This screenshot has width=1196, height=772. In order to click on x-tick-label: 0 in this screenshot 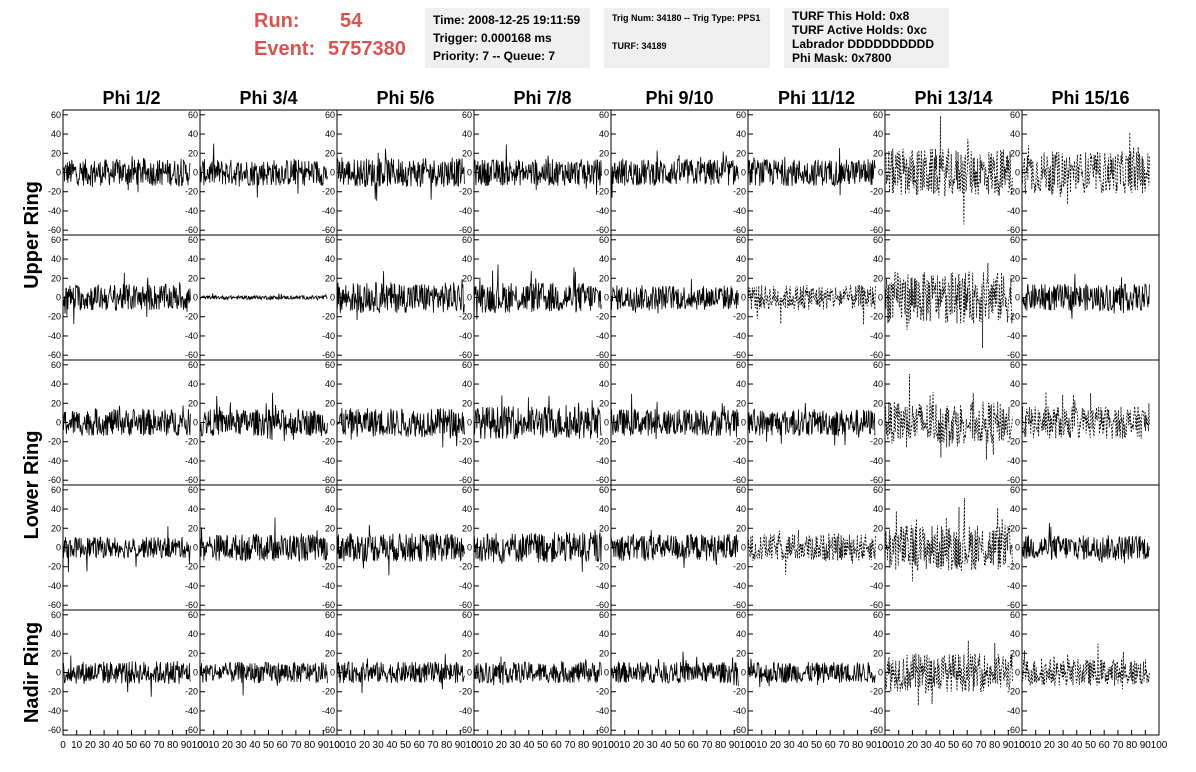, I will do `click(748, 745)`.